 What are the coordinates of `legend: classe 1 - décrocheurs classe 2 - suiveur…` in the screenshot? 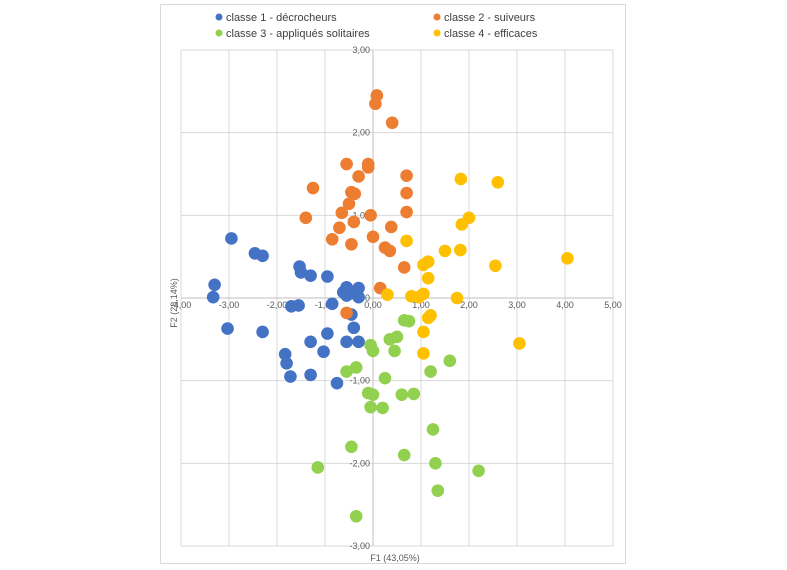 It's located at (376, 26).